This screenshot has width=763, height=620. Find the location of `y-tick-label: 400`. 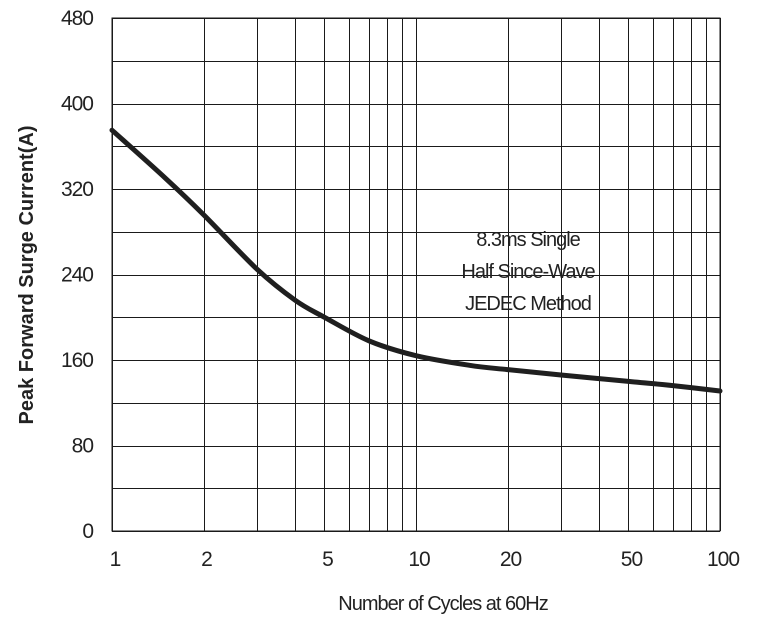

y-tick-label: 400 is located at coordinates (77, 104).